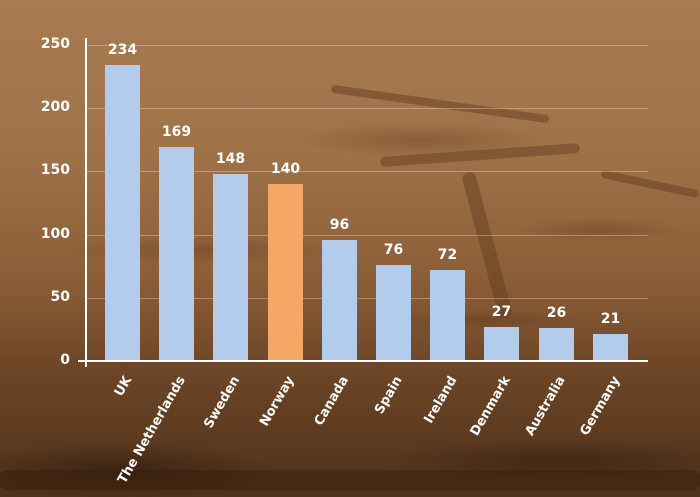 This screenshot has width=700, height=497. What do you see at coordinates (363, 361) in the screenshot?
I see `x-axis-line` at bounding box center [363, 361].